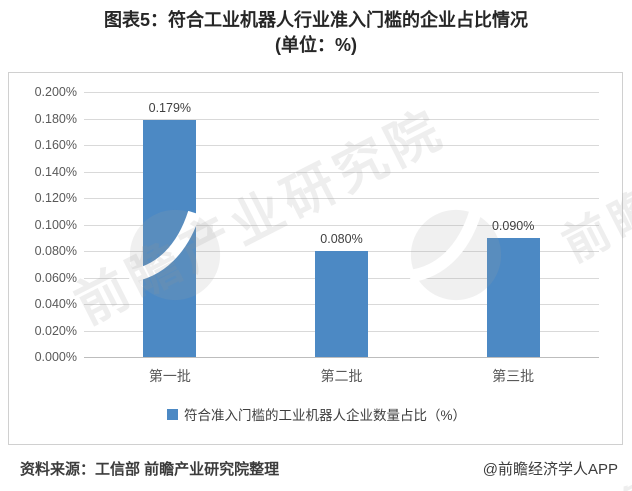 Image resolution: width=632 pixels, height=491 pixels. What do you see at coordinates (55, 224) in the screenshot?
I see `y-axis-tick-label: 0.100%` at bounding box center [55, 224].